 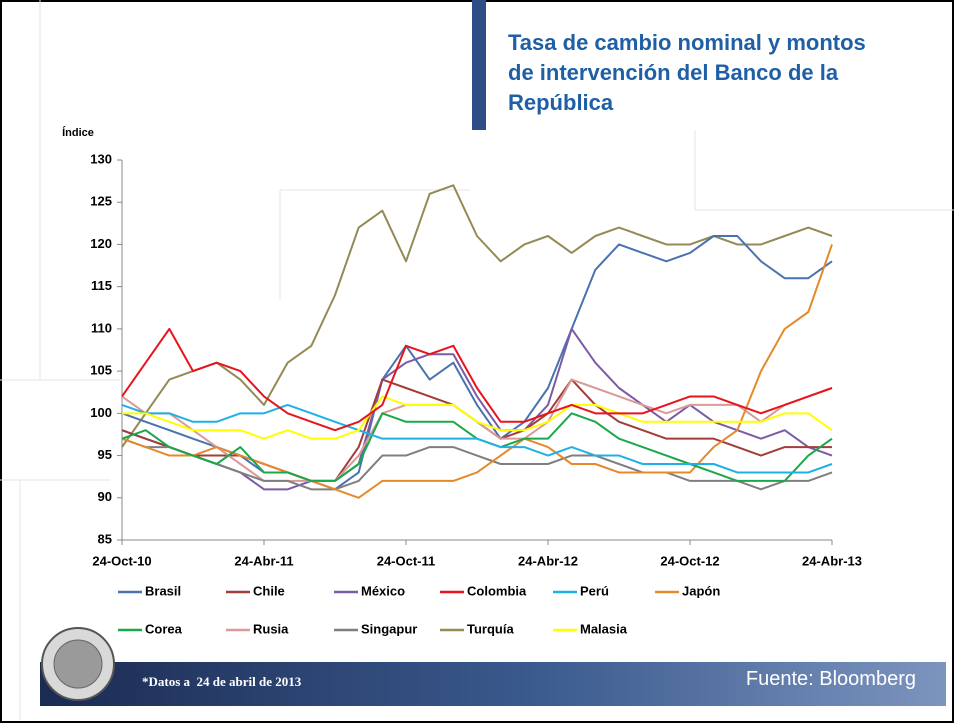 I want to click on source: Fuente: Bloomberg, so click(x=830, y=679).